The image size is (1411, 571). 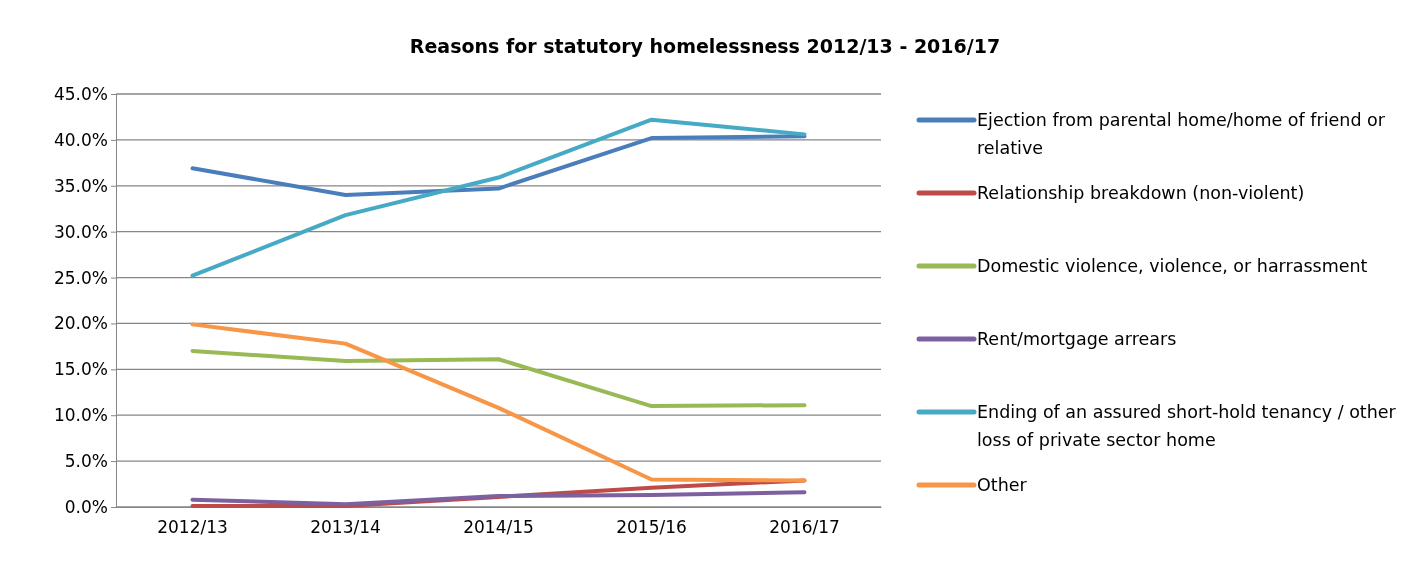 I want to click on y-tick-label: 0.0%, so click(x=86, y=506).